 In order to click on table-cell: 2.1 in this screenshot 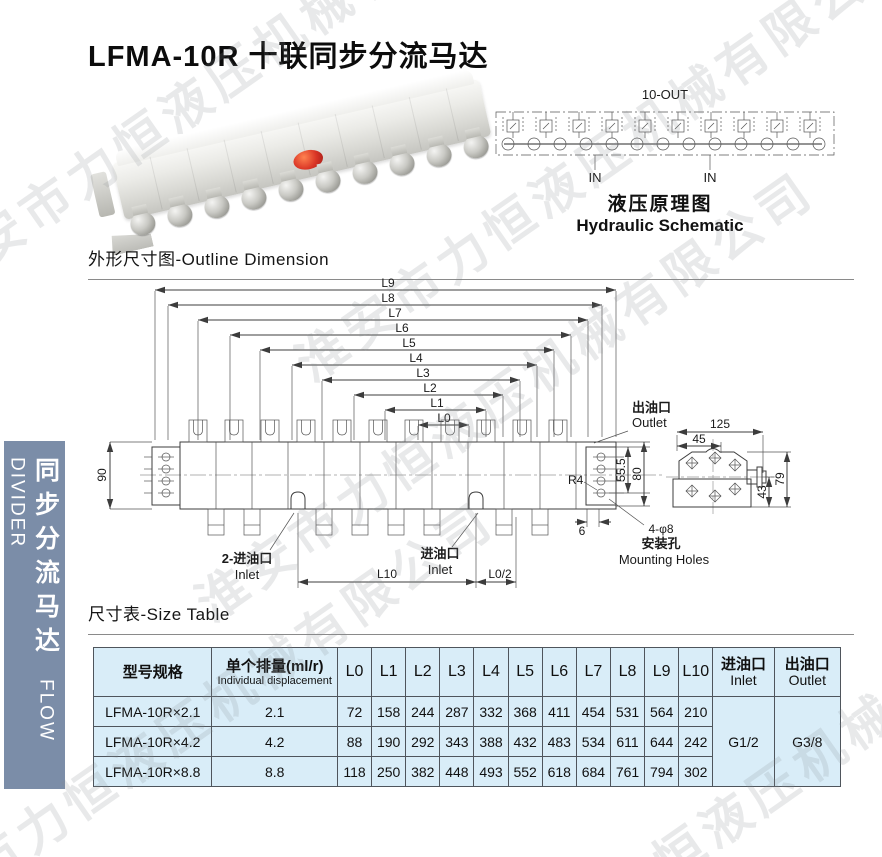, I will do `click(274, 711)`.